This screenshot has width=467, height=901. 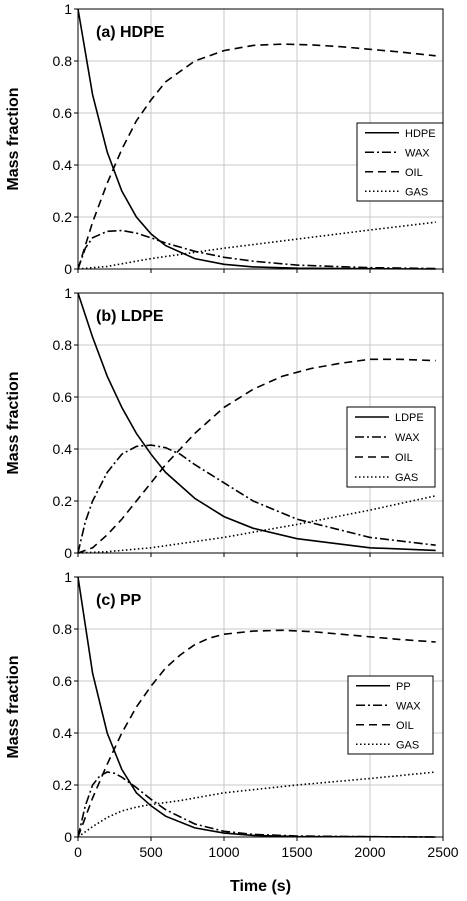 I want to click on panel-title: (b) LDPE, so click(x=130, y=316).